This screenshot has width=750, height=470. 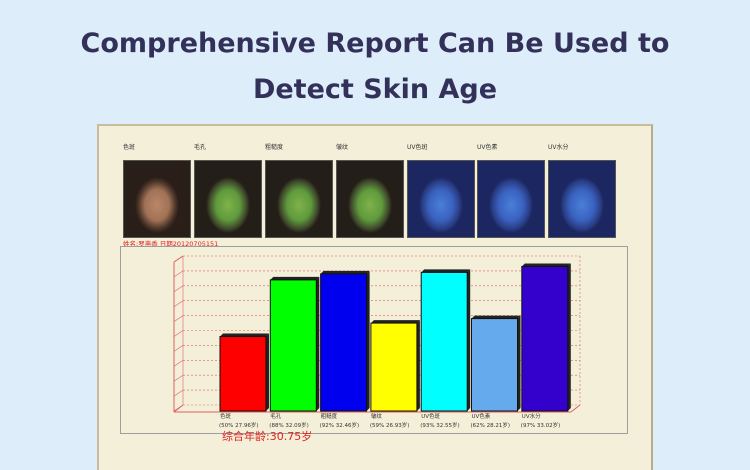 I want to click on thumbnail-label: UV水分, so click(x=558, y=147).